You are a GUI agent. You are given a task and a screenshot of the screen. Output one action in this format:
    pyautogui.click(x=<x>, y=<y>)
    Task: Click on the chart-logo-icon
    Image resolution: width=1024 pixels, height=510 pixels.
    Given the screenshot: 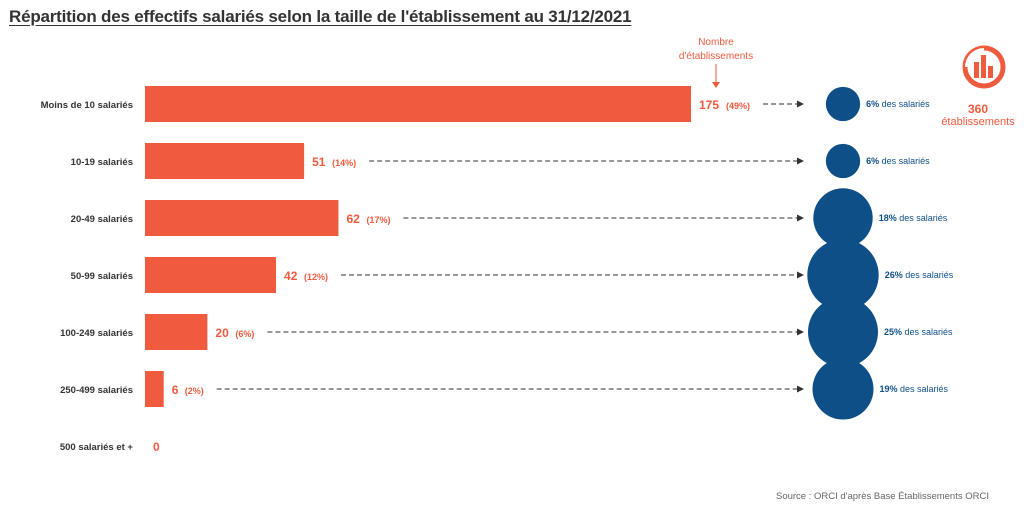 What is the action you would take?
    pyautogui.click(x=984, y=67)
    